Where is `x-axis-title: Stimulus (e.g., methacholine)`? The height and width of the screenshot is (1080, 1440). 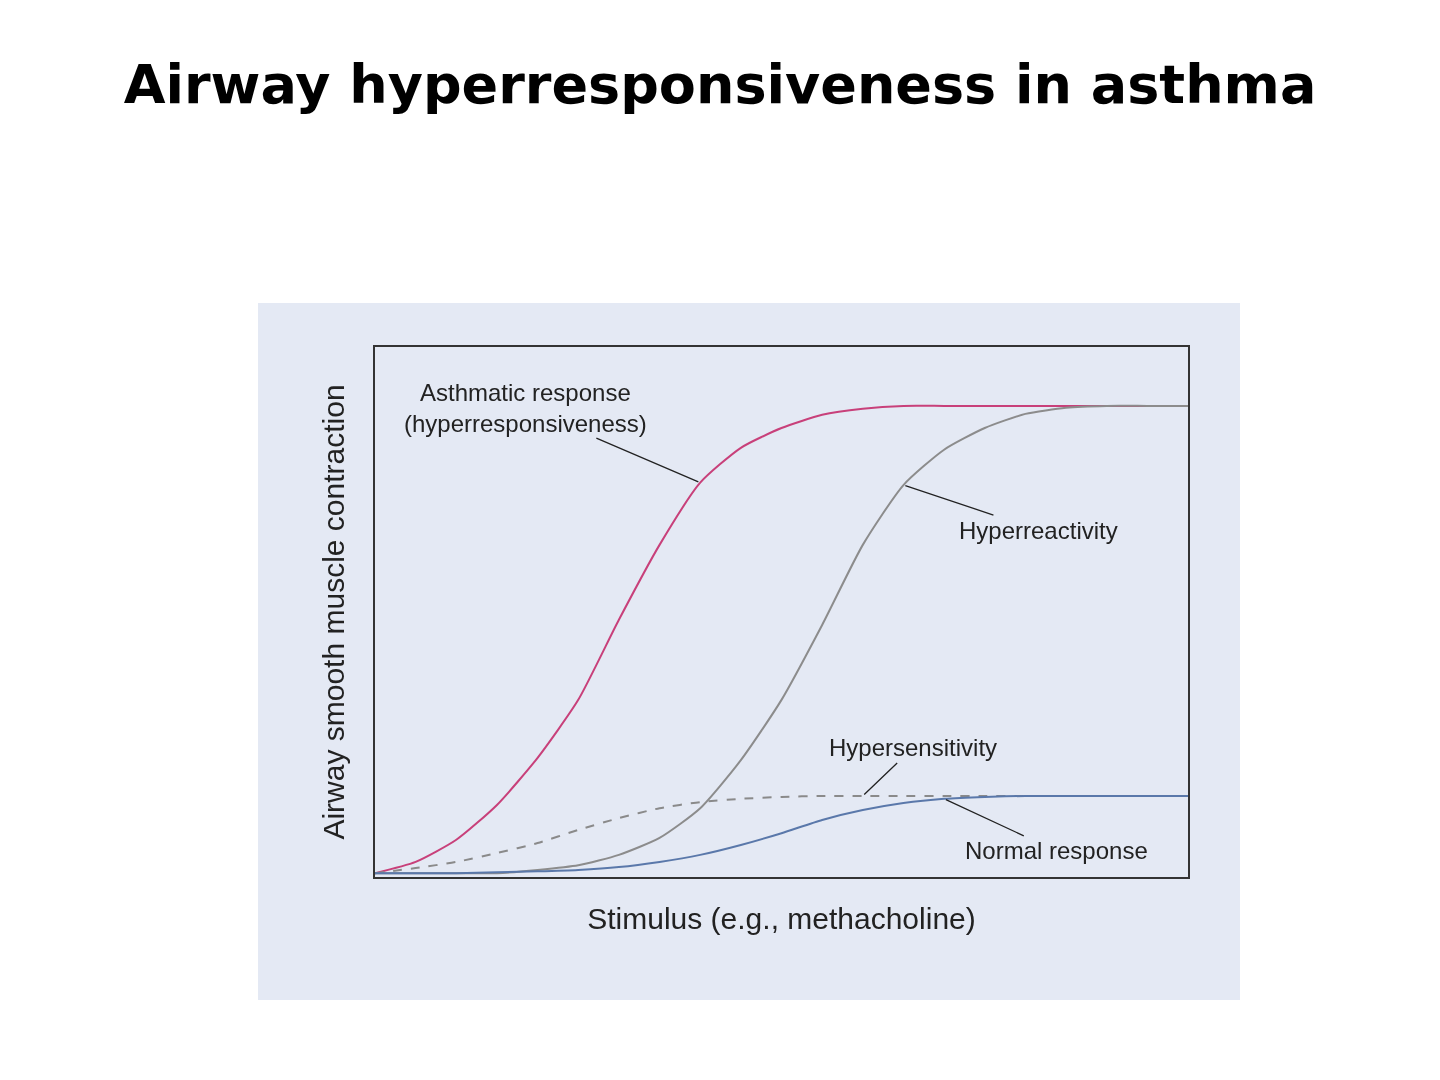 x-axis-title: Stimulus (e.g., methacholine) is located at coordinates (781, 918).